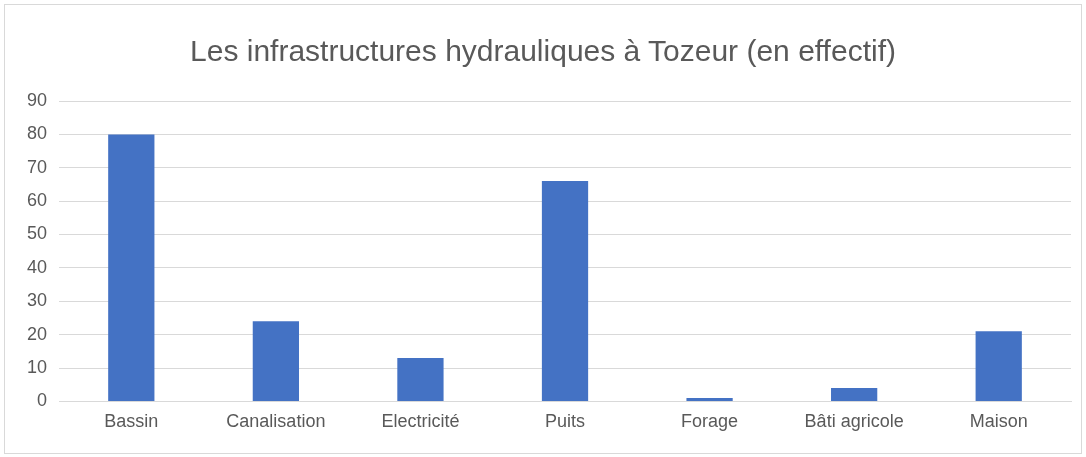  What do you see at coordinates (37, 200) in the screenshot?
I see `y-tick-label: 60` at bounding box center [37, 200].